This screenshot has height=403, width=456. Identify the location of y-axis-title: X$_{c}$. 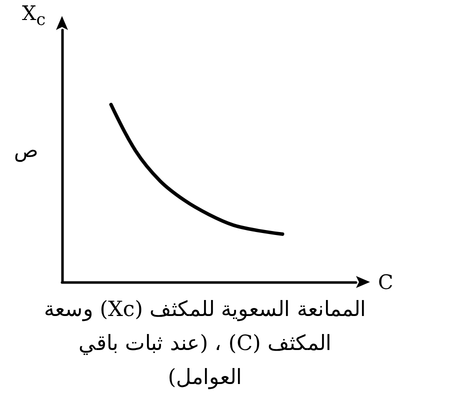
(34, 15).